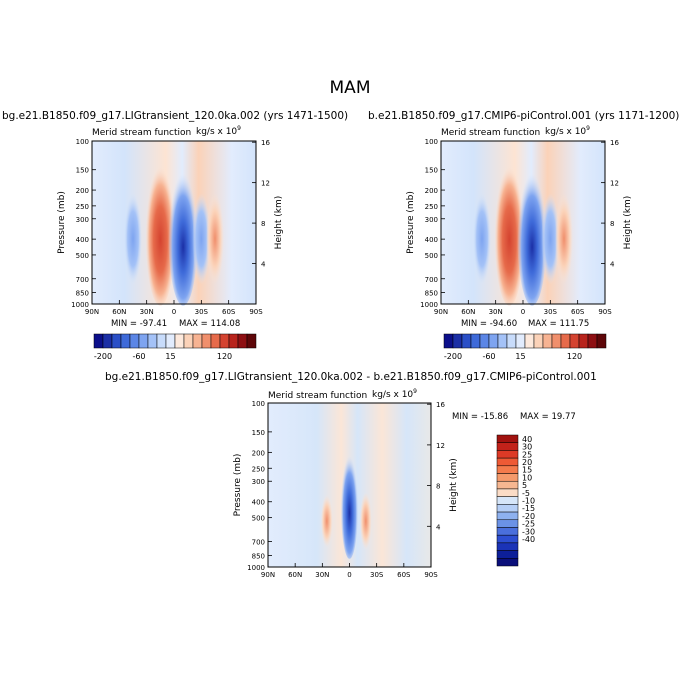  What do you see at coordinates (431, 240) in the screenshot?
I see `y-tick-label: 400` at bounding box center [431, 240].